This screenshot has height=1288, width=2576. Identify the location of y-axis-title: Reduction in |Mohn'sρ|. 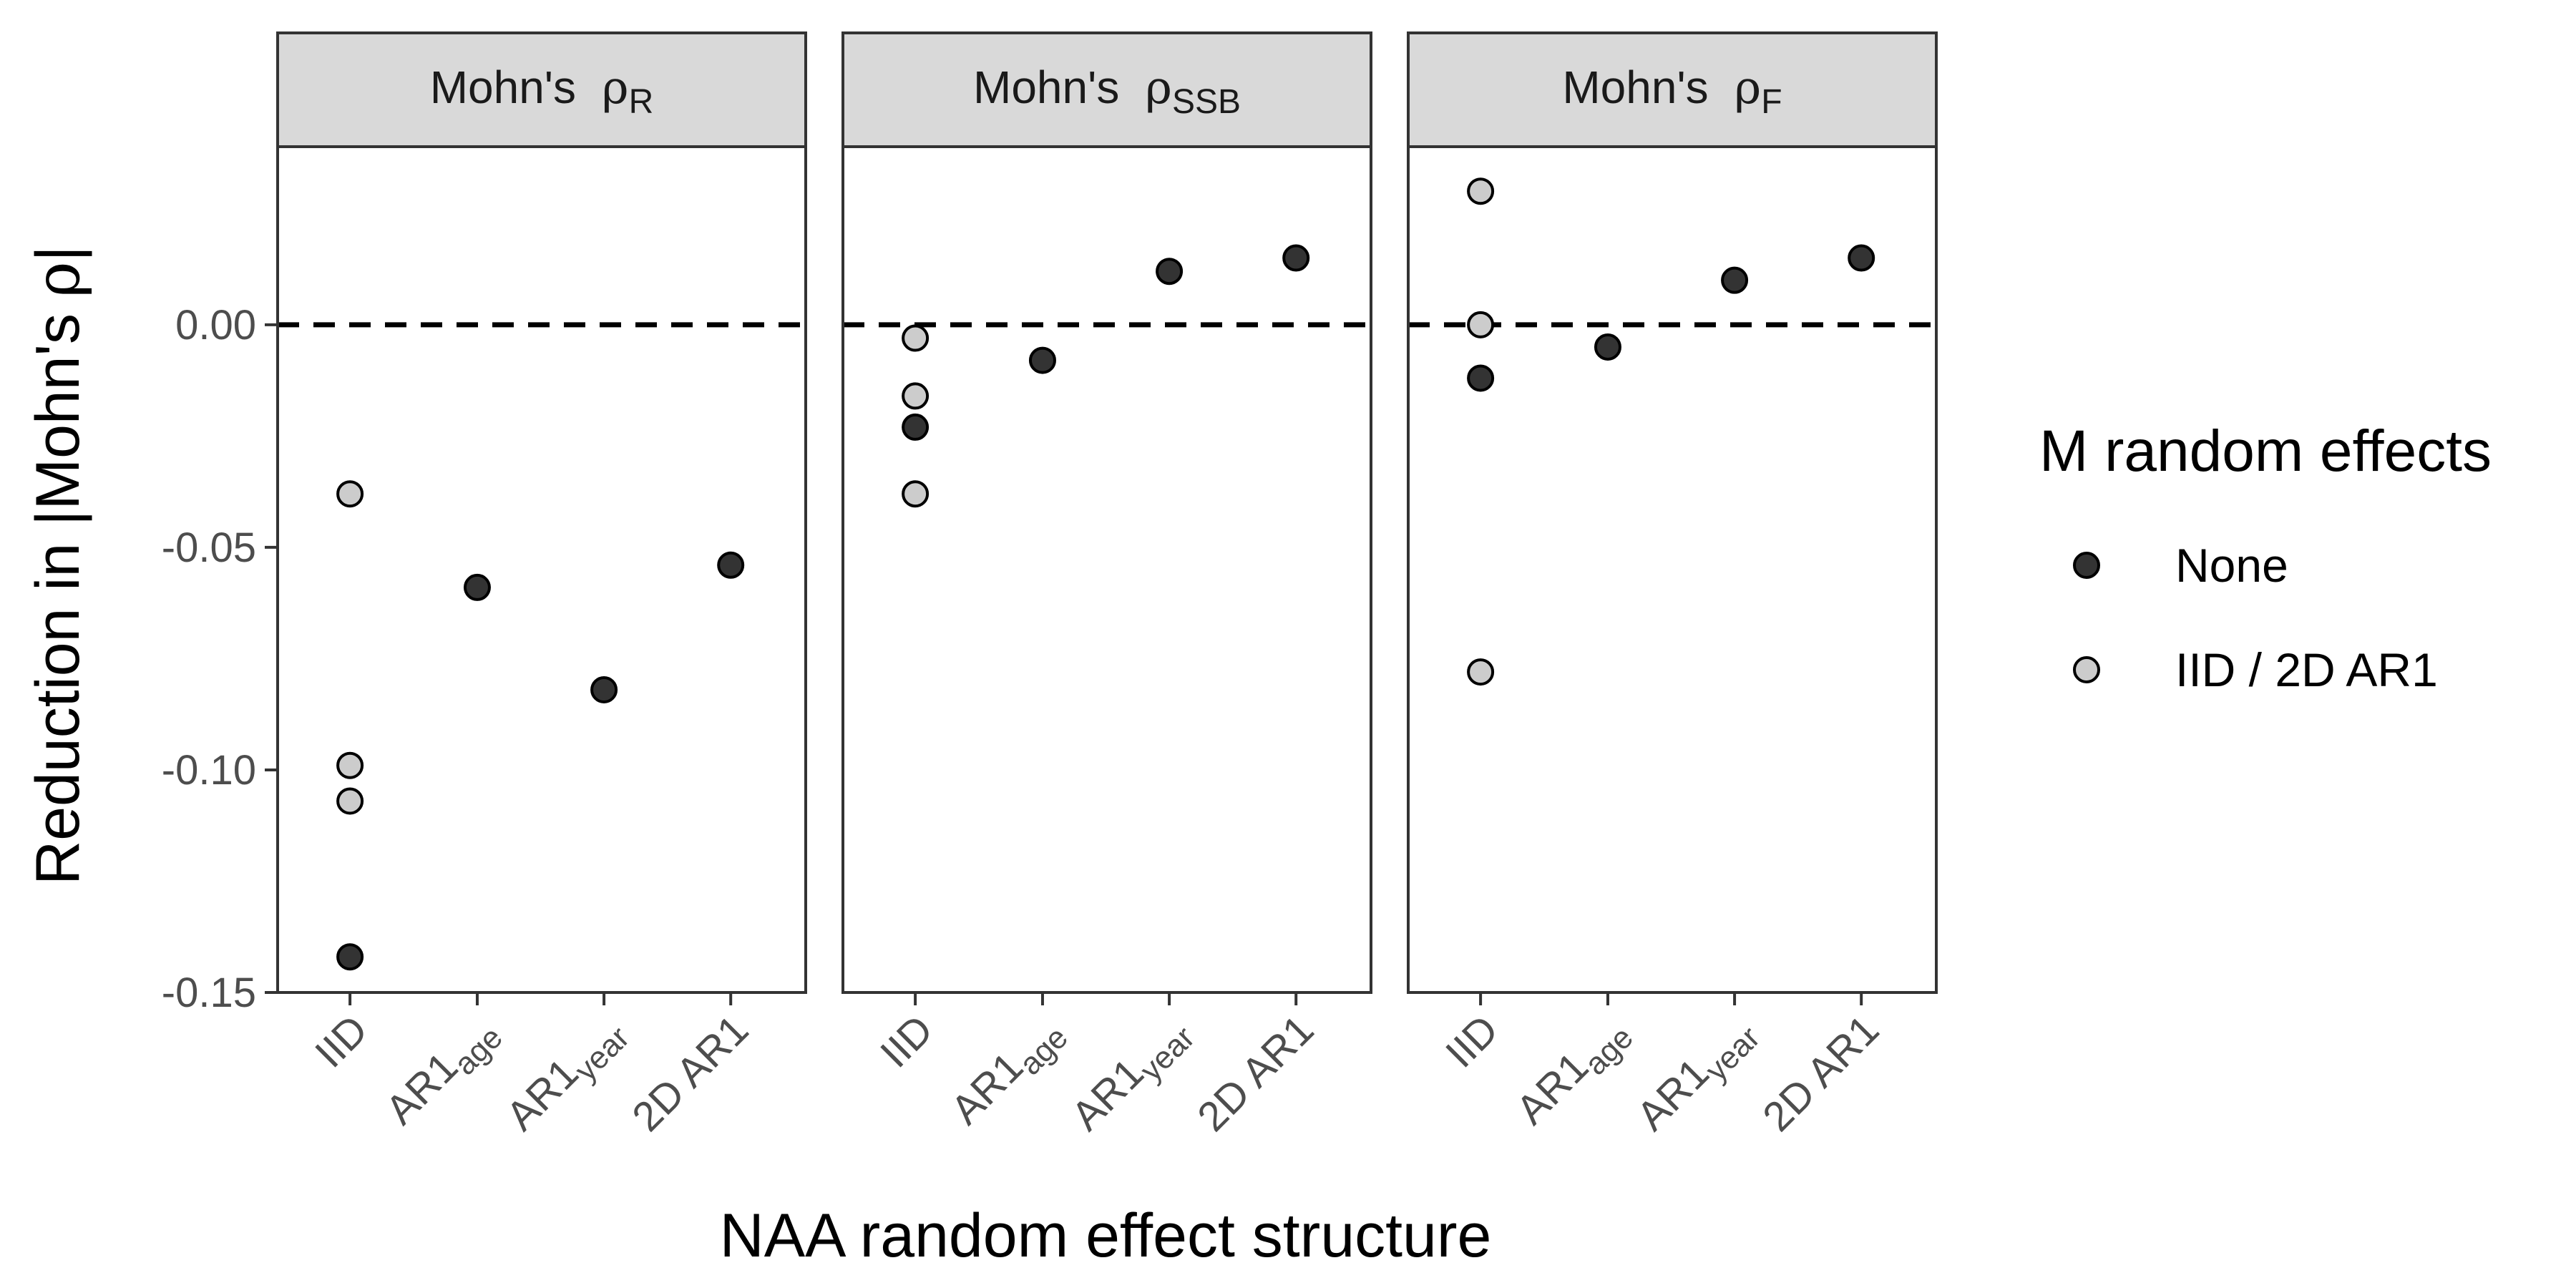
(58, 565).